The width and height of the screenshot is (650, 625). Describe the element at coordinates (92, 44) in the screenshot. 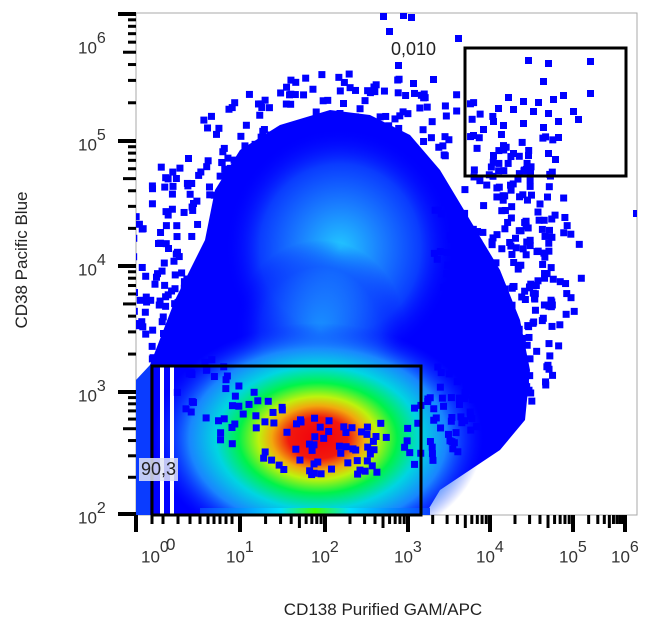

I see `y-tick-label: 10⁶` at that location.